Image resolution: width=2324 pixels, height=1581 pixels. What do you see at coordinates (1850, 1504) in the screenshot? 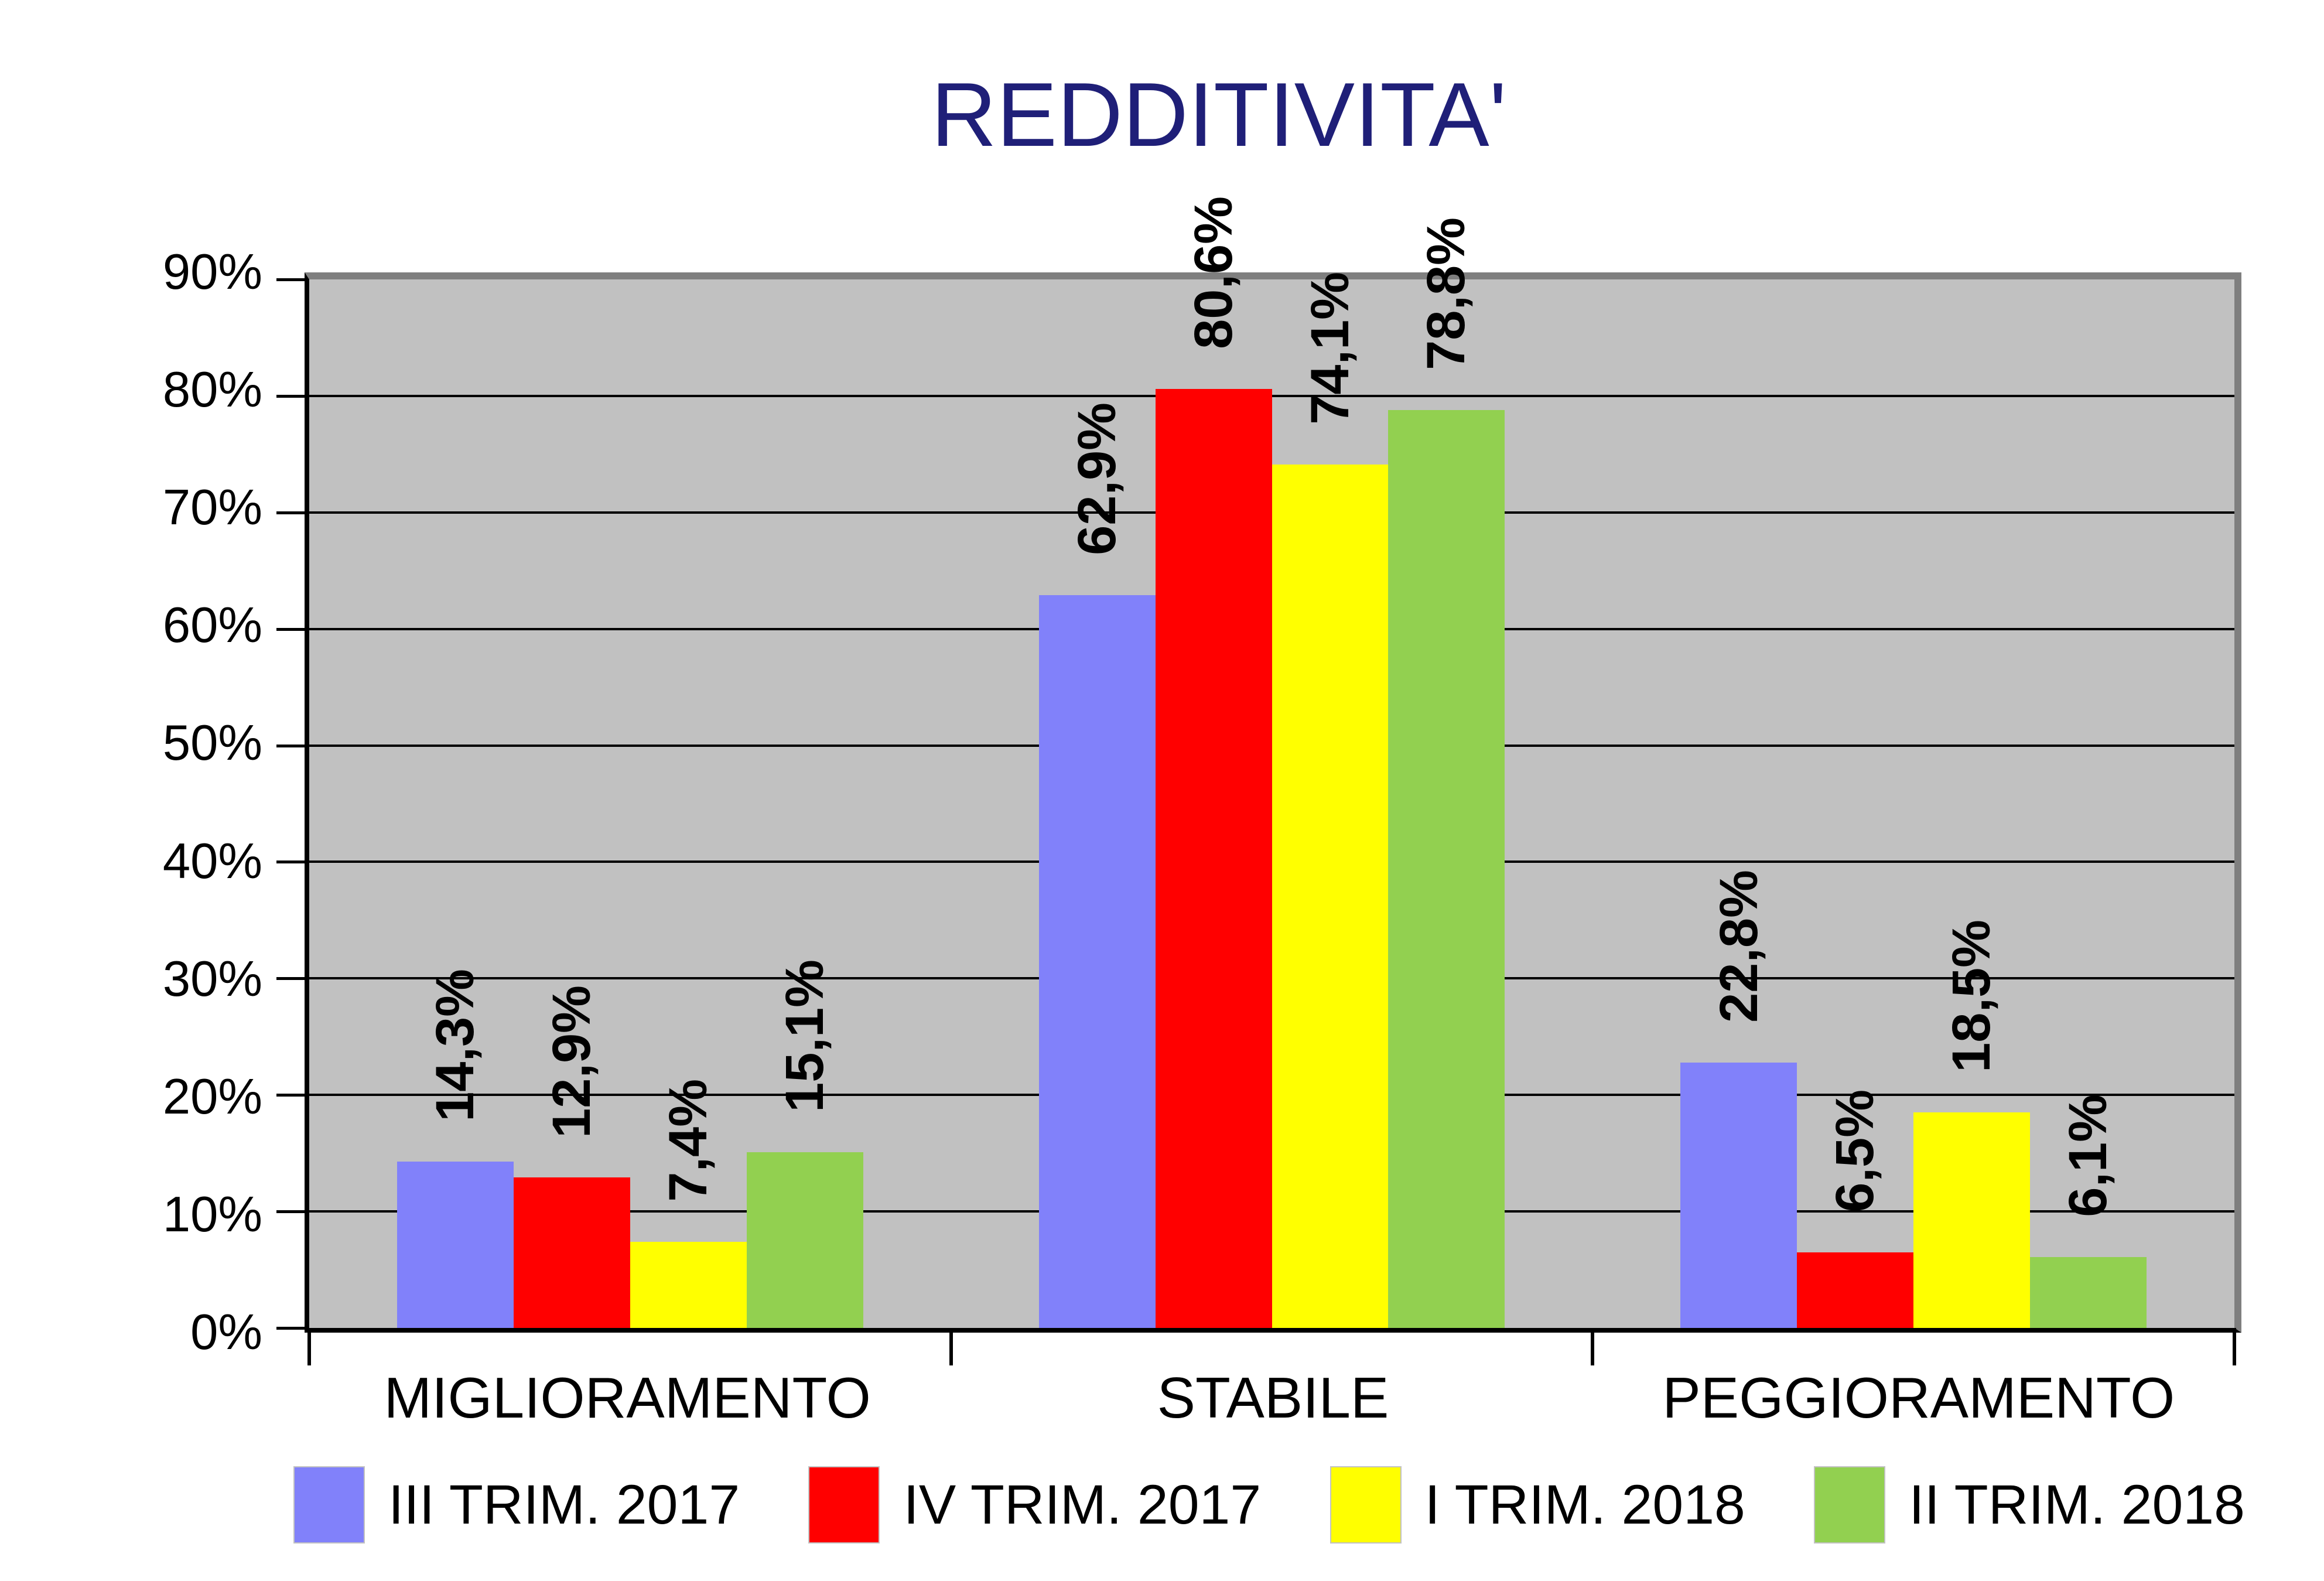
I see `legend-swatch-ii-trim-2018` at bounding box center [1850, 1504].